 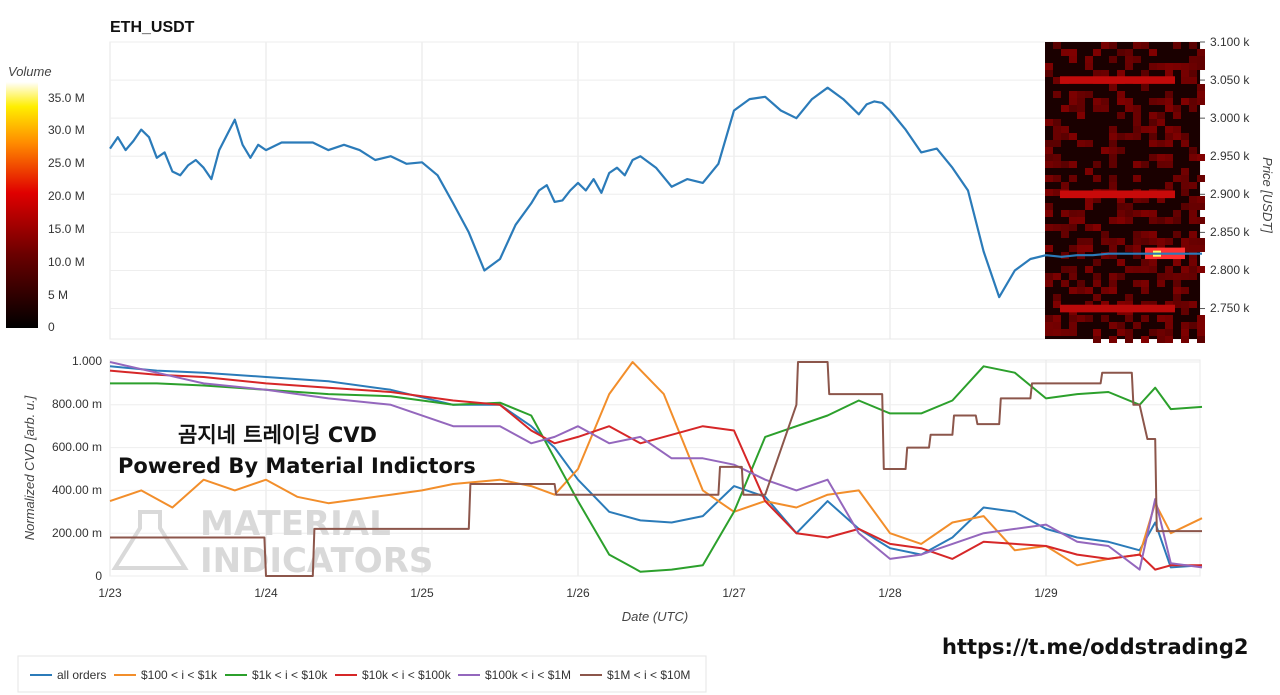 What do you see at coordinates (635, 675) in the screenshot?
I see `legend-item-1m-10m: $1M < i < $10M` at bounding box center [635, 675].